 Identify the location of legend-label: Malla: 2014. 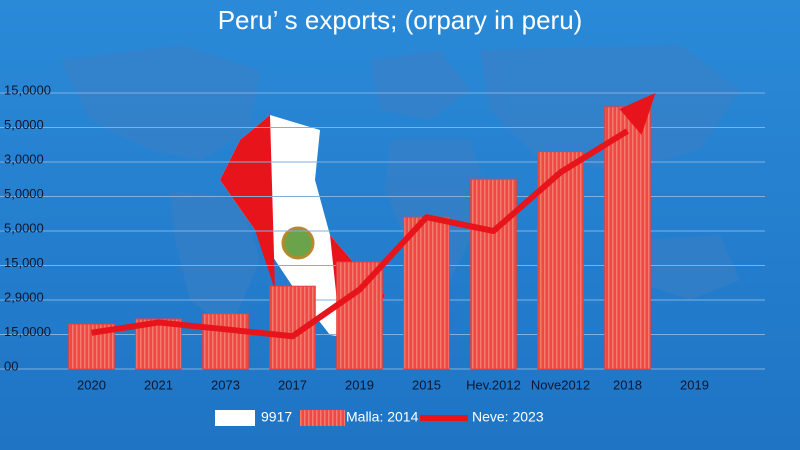
(382, 417).